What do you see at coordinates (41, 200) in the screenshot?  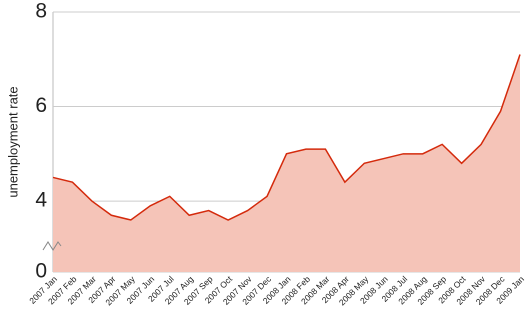 I see `y-tick-label: 4` at bounding box center [41, 200].